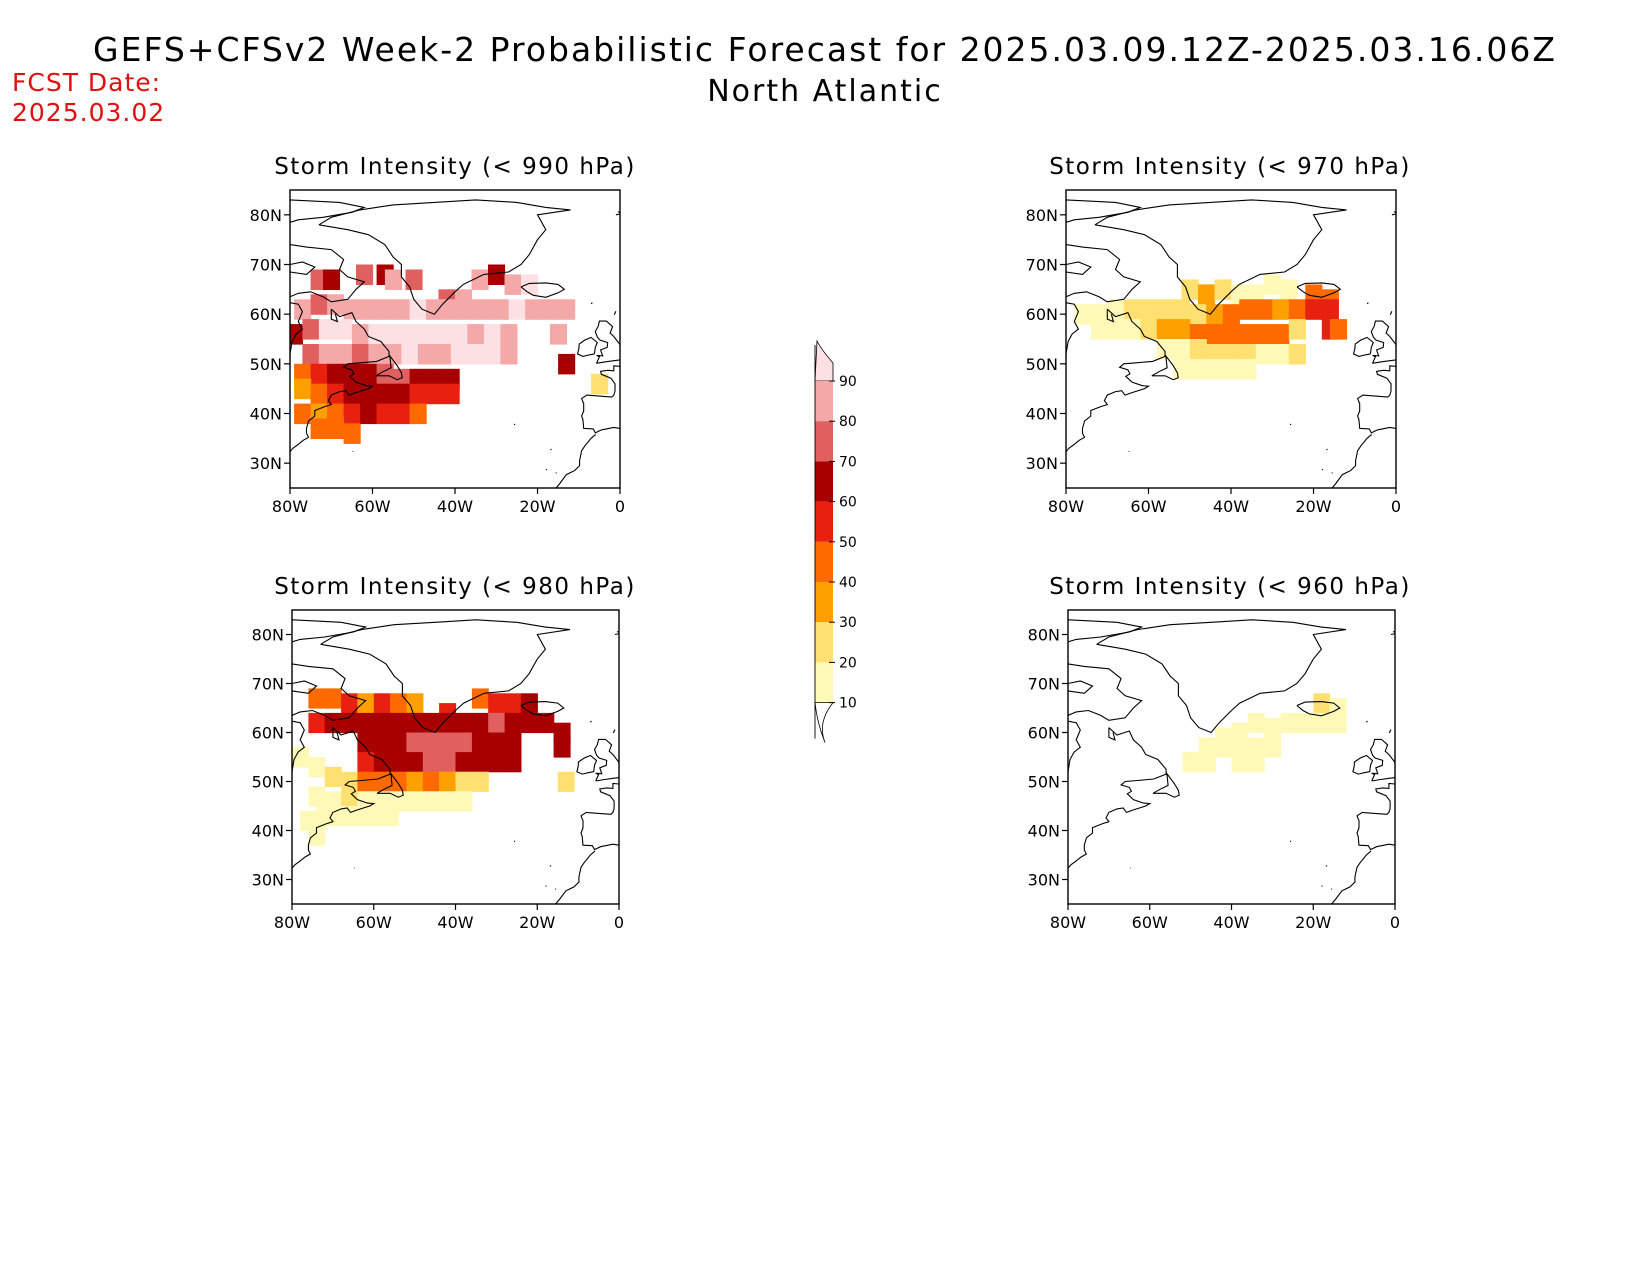  What do you see at coordinates (89, 112) in the screenshot?
I see `forecast-date-value: 2025.03.02` at bounding box center [89, 112].